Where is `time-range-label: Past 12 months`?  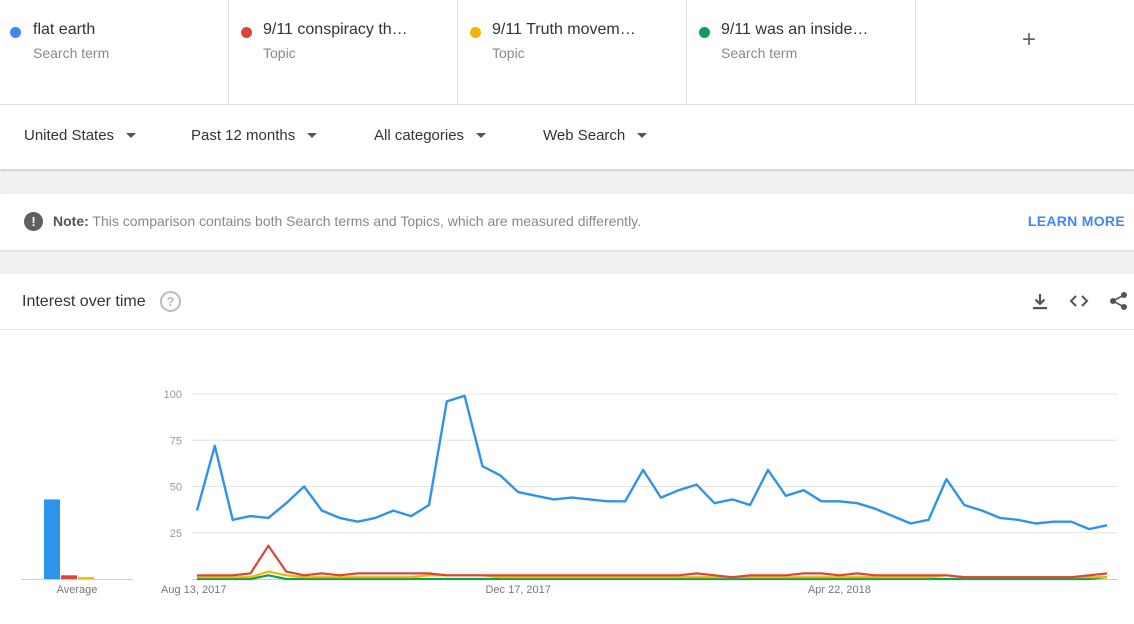 time-range-label: Past 12 months is located at coordinates (243, 135).